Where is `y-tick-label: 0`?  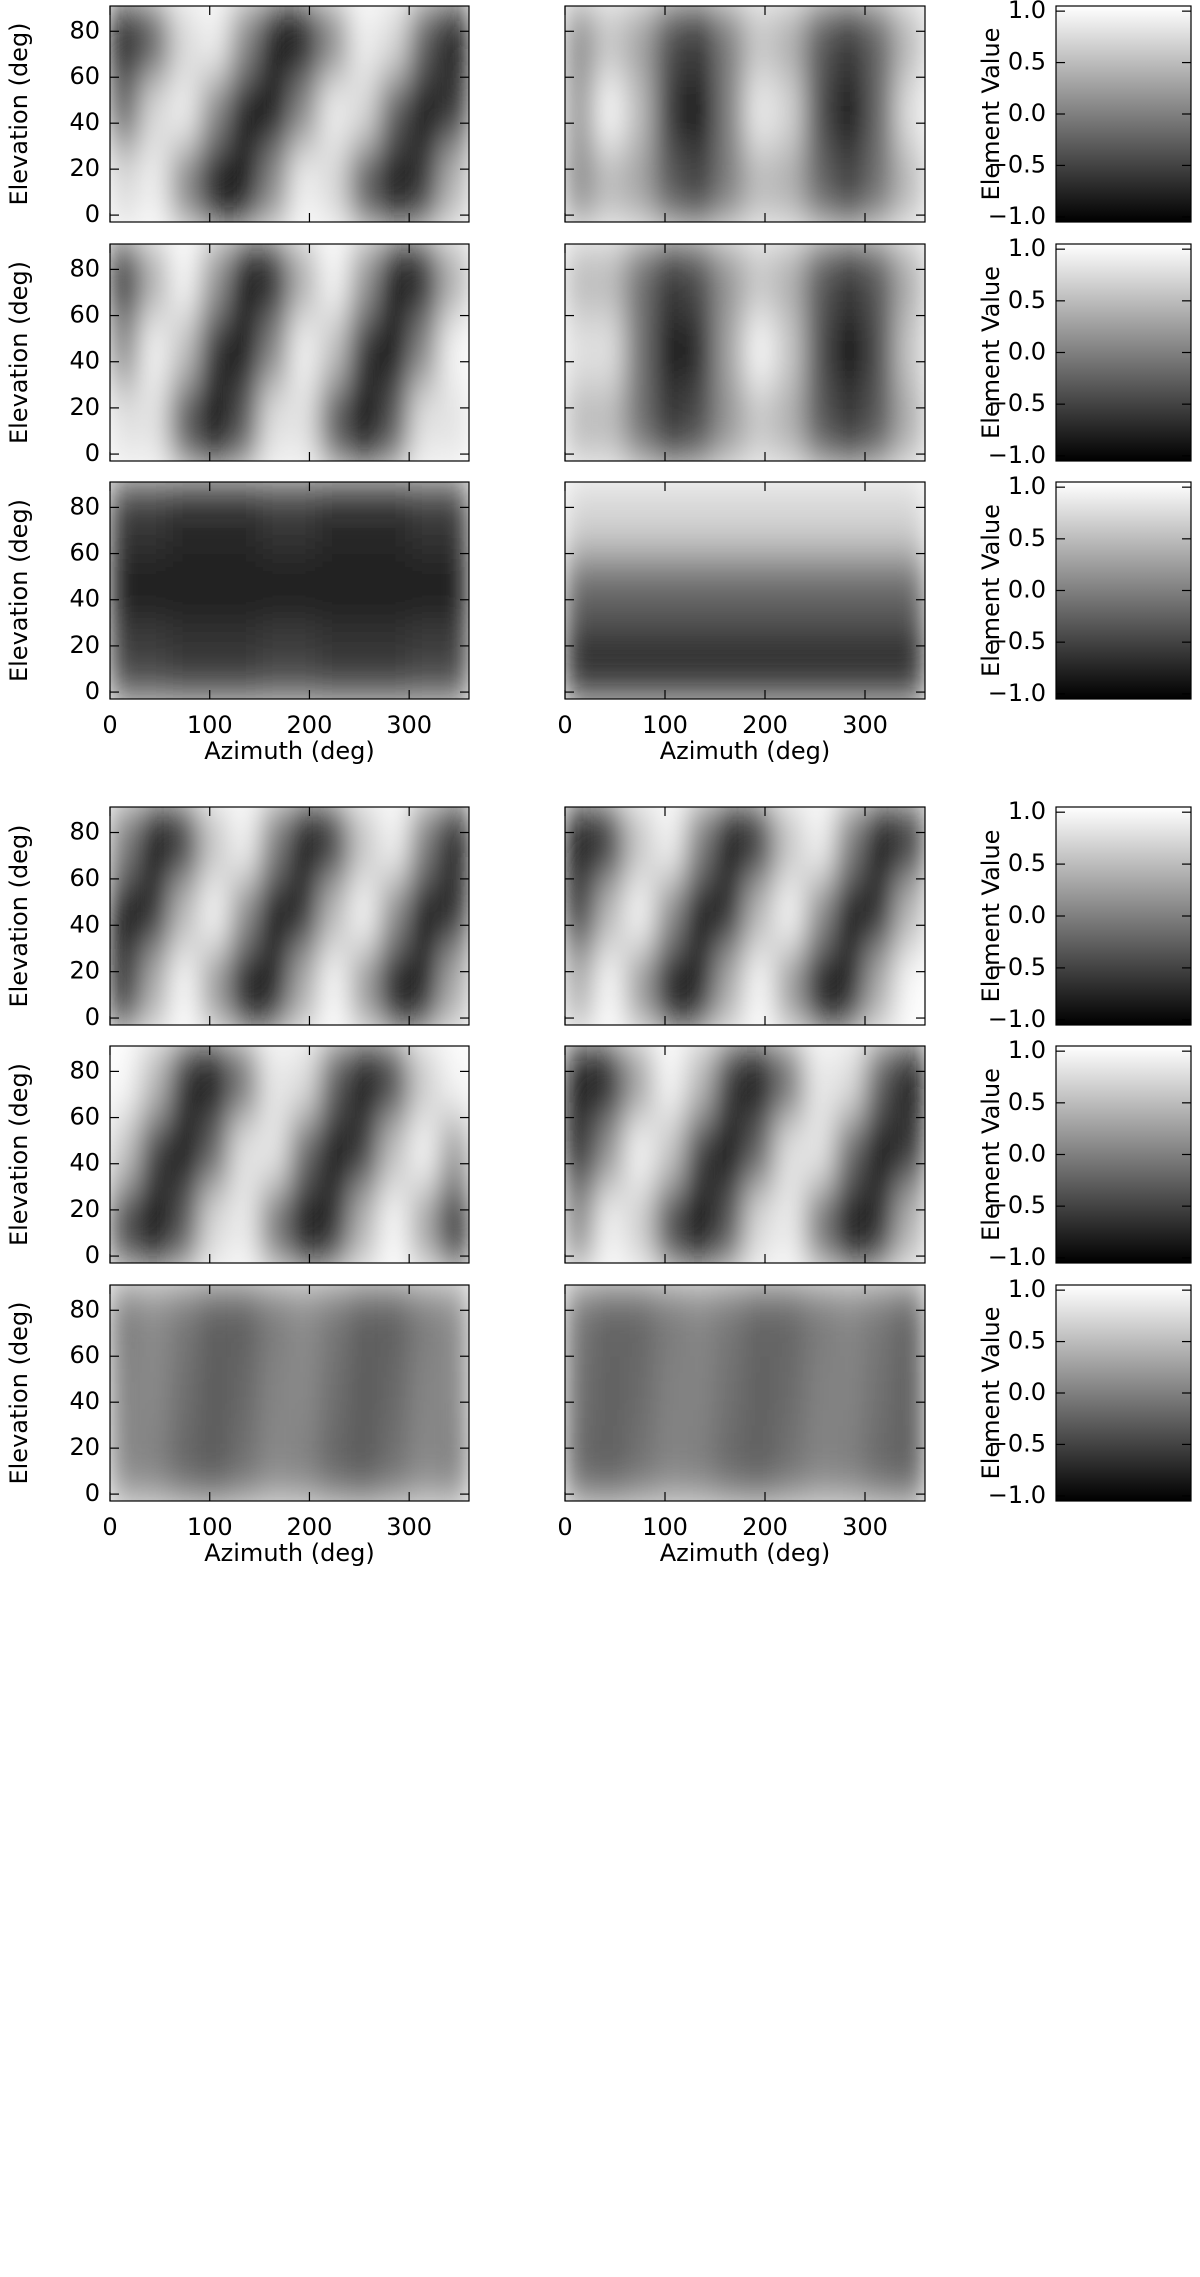 y-tick-label: 0 is located at coordinates (92, 1493).